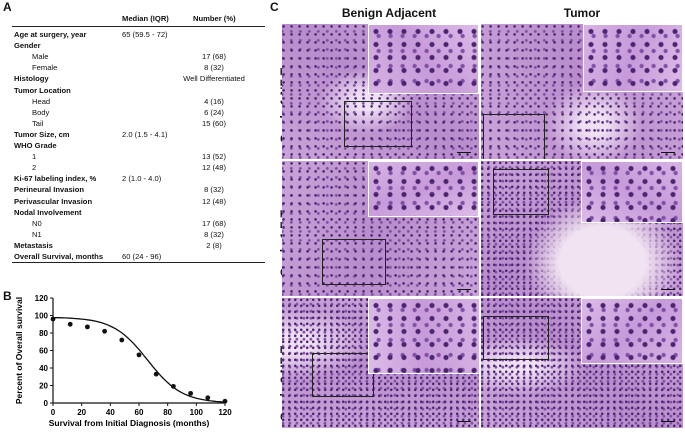  I want to click on table-row: Age at surgery, year 65 (59.5 - 72), so click(140, 34).